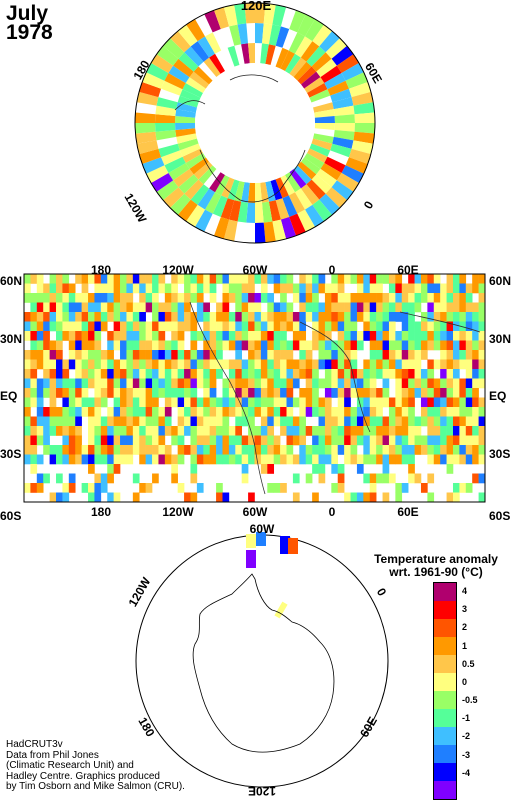  Describe the element at coordinates (436, 572) in the screenshot. I see `legend-title-line2: wrt. 1961-90 (°C)` at that location.